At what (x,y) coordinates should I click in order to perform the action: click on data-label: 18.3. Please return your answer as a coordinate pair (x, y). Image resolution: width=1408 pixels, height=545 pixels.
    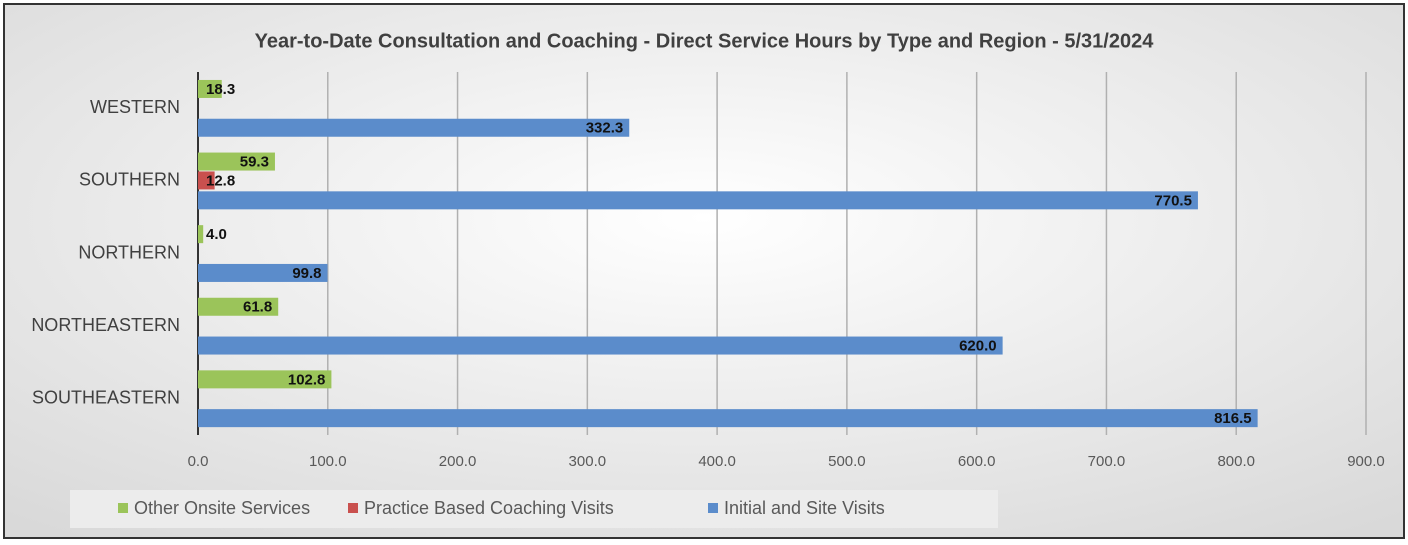
    Looking at the image, I should click on (220, 89).